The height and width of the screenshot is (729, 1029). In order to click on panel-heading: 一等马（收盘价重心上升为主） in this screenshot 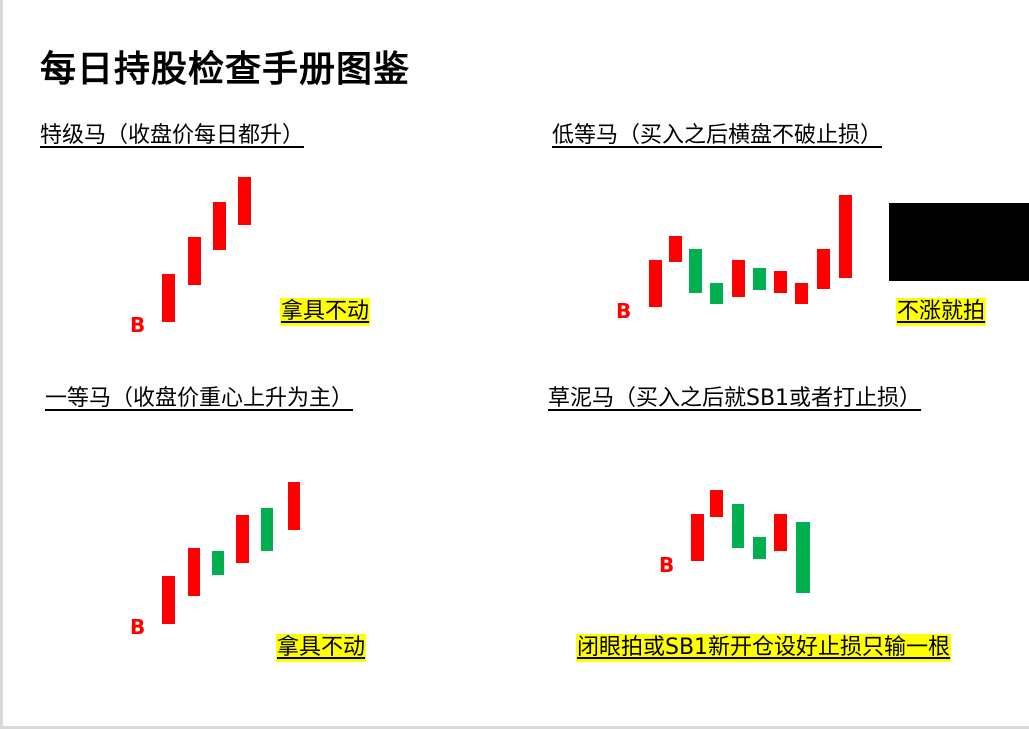, I will do `click(199, 398)`.